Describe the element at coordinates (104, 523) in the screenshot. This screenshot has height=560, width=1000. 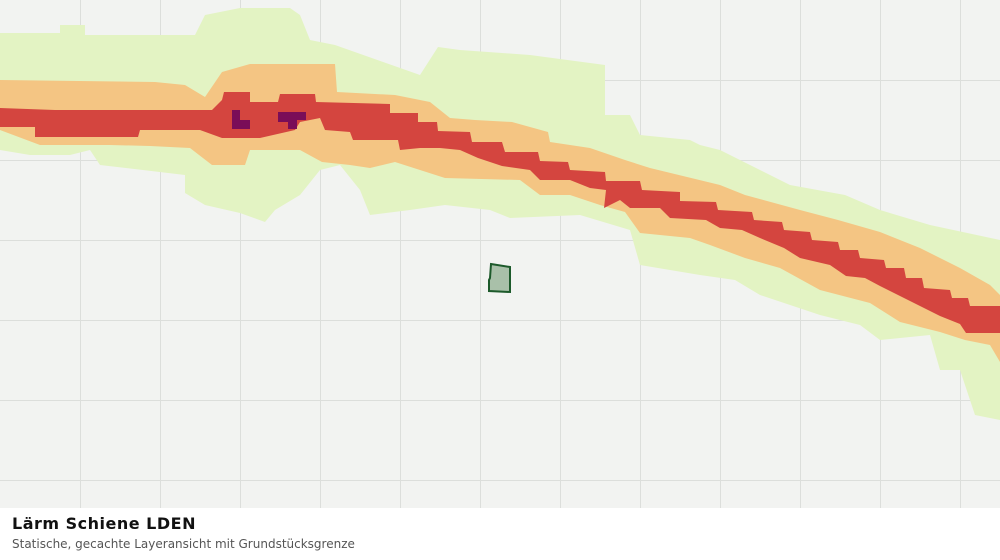
I see `map-title: Lärm Schiene LDEN` at that location.